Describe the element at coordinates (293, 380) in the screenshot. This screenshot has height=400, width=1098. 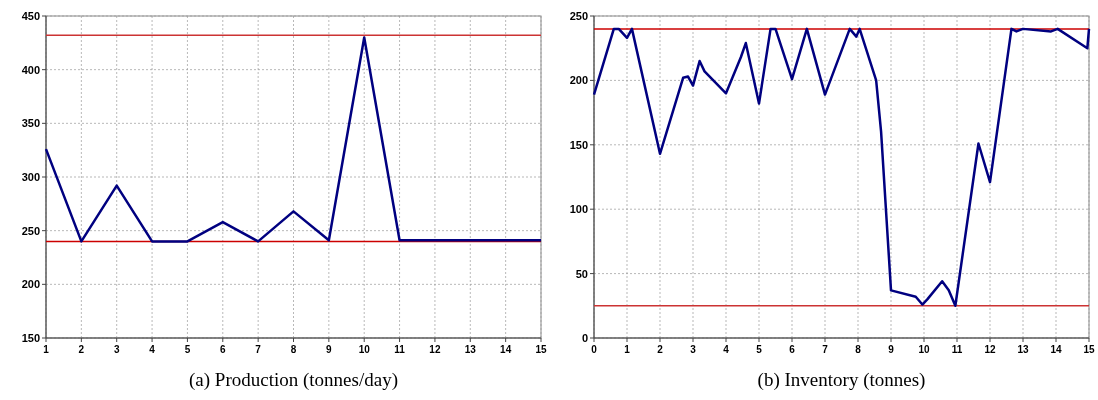
I see `text: (a) Production (tonnes/day)` at that location.